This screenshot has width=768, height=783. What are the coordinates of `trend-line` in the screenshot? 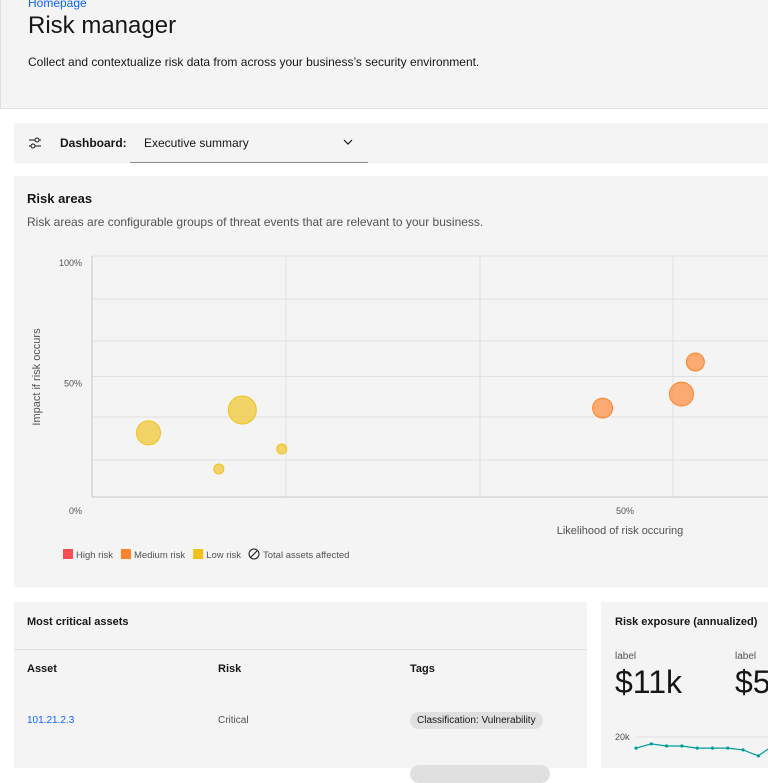 It's located at (701, 750).